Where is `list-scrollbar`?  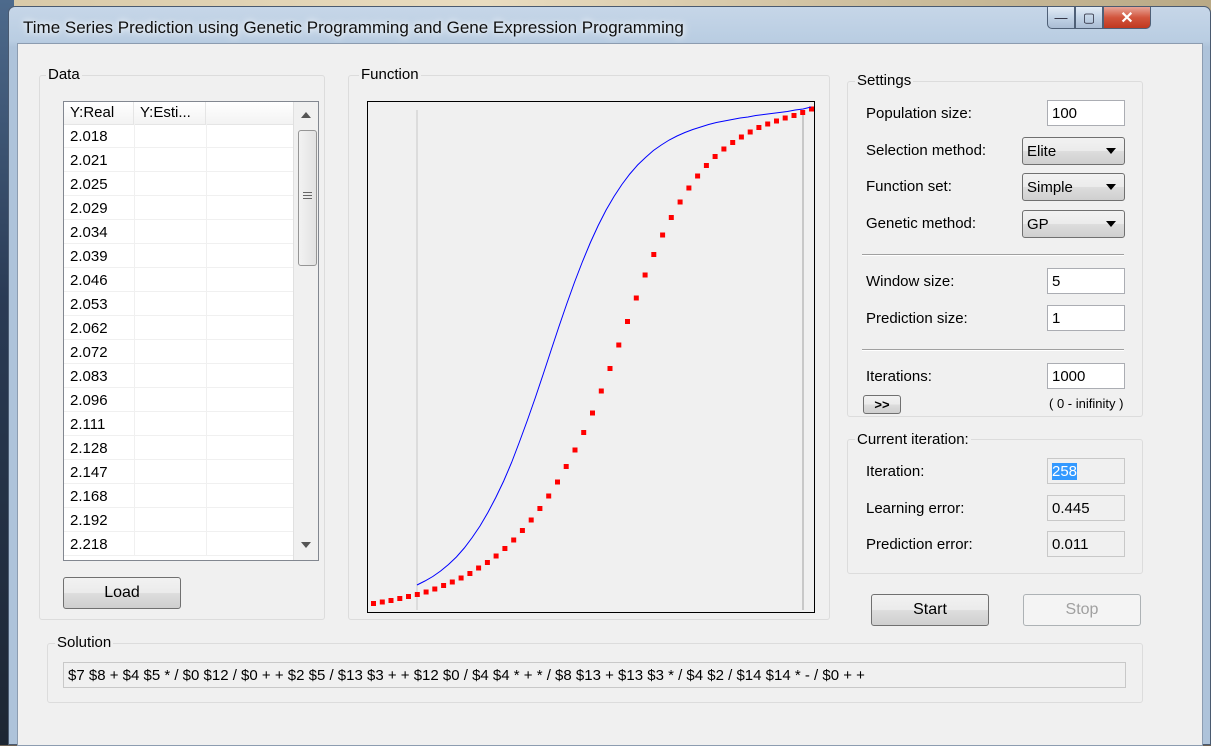
list-scrollbar is located at coordinates (305, 331).